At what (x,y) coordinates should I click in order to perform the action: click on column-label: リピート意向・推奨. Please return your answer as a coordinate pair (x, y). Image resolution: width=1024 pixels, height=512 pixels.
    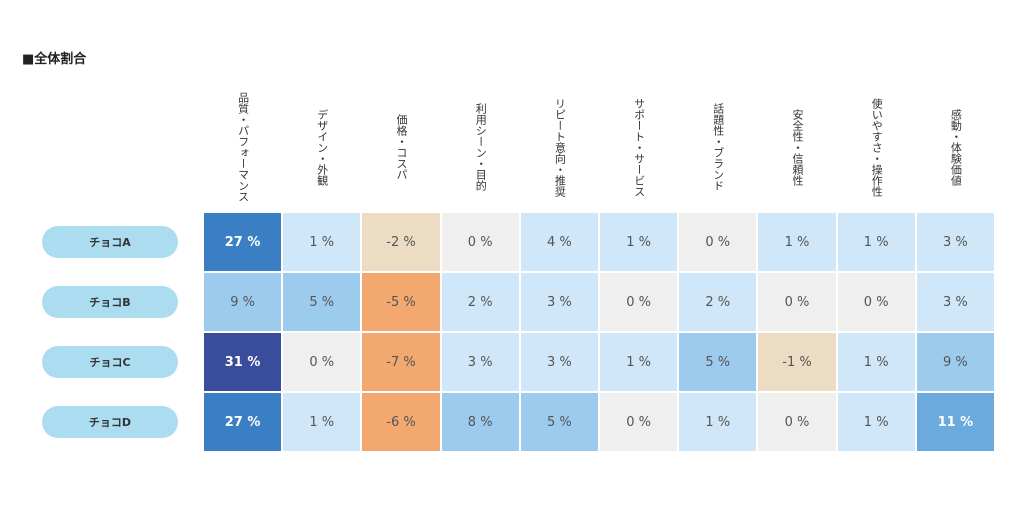
    Looking at the image, I should click on (560, 147).